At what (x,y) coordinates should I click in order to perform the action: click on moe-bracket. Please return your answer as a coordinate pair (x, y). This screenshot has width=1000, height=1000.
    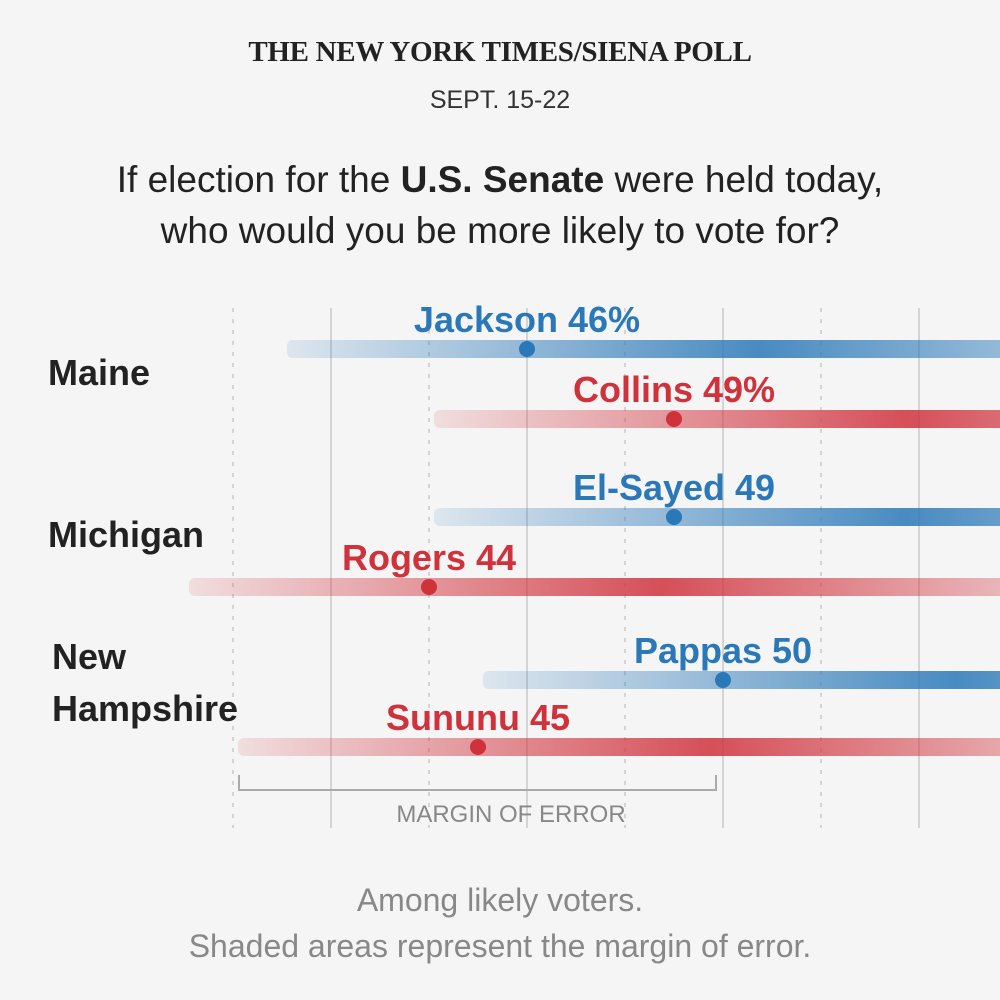
    Looking at the image, I should click on (477, 783).